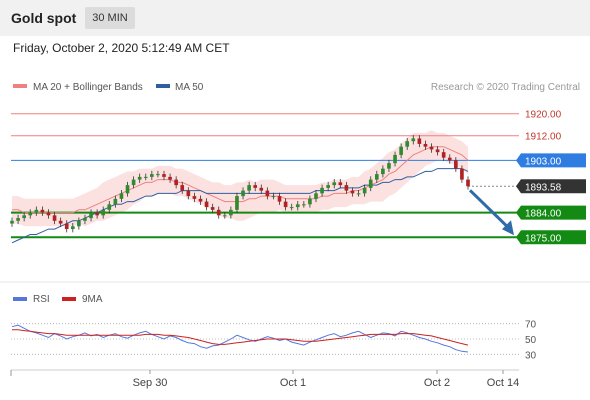 The image size is (590, 400). I want to click on level-label-1893.58: 1893.58, so click(543, 187).